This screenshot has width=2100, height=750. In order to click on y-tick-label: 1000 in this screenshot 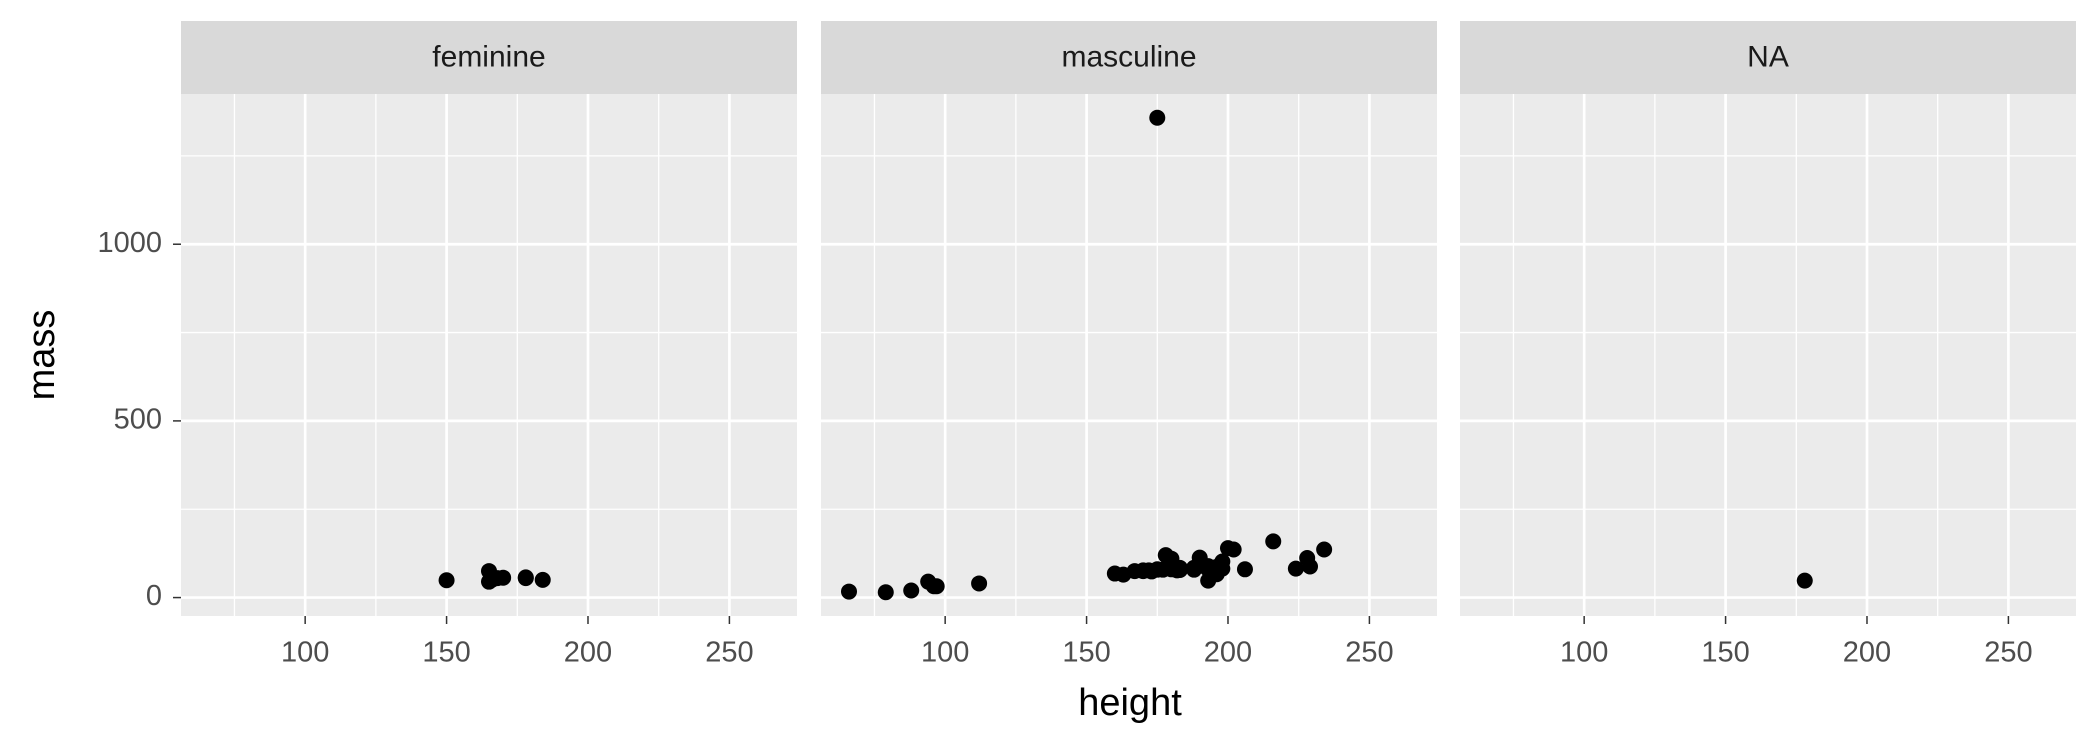, I will do `click(129, 243)`.